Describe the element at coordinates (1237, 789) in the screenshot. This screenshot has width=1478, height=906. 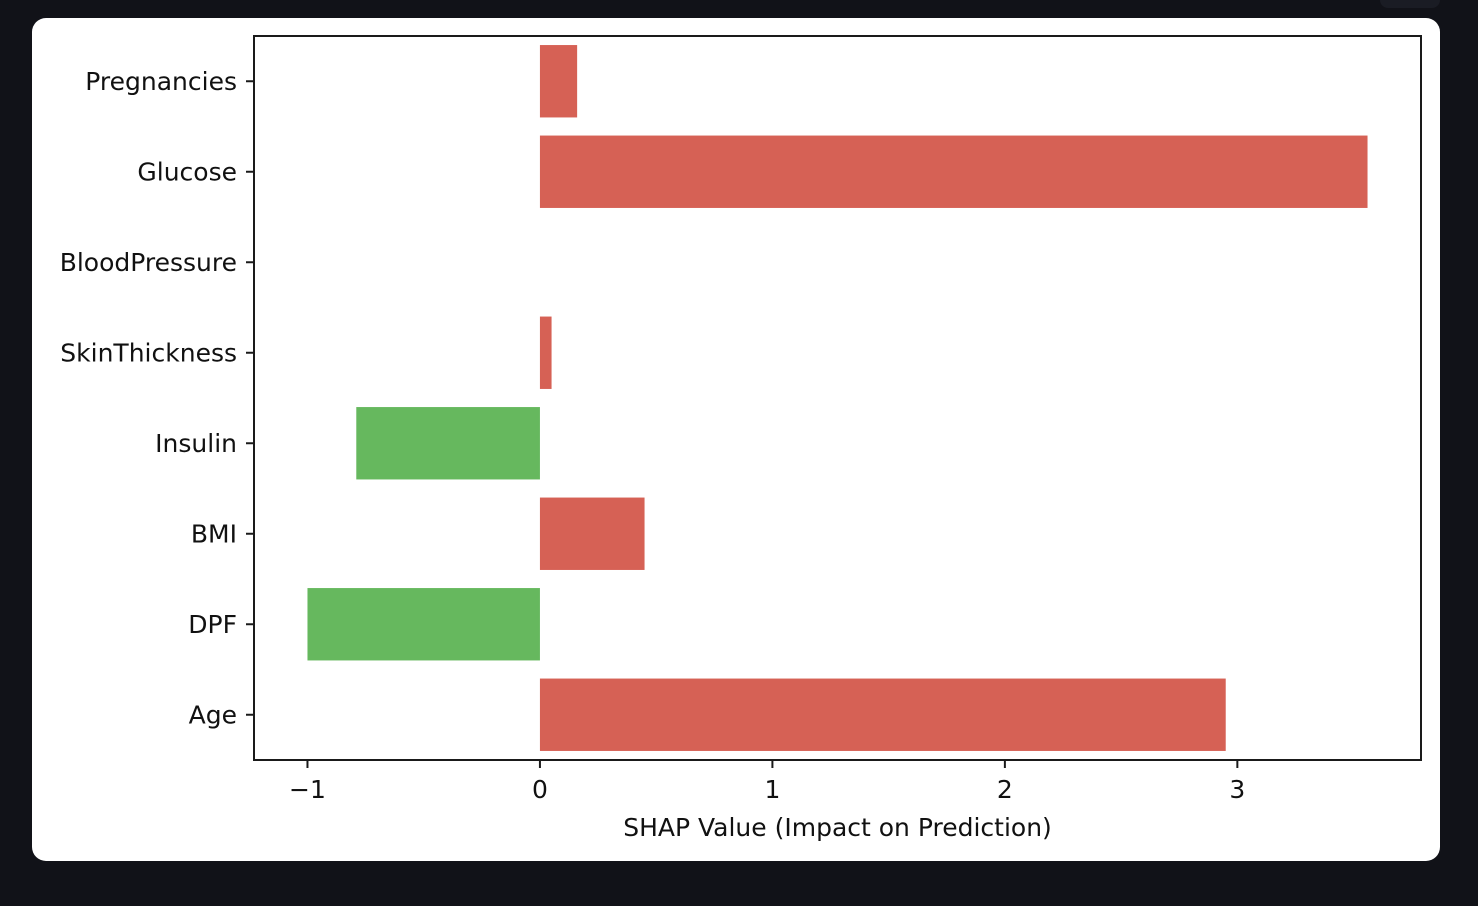
I see `x-tick-label: 3` at that location.